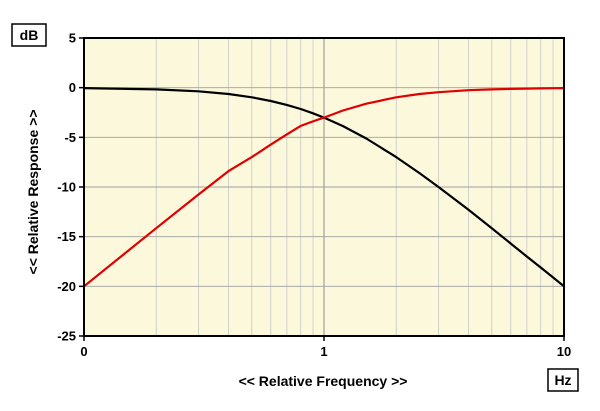  What do you see at coordinates (33, 192) in the screenshot?
I see `y-axis-title: << Relative Response >>` at bounding box center [33, 192].